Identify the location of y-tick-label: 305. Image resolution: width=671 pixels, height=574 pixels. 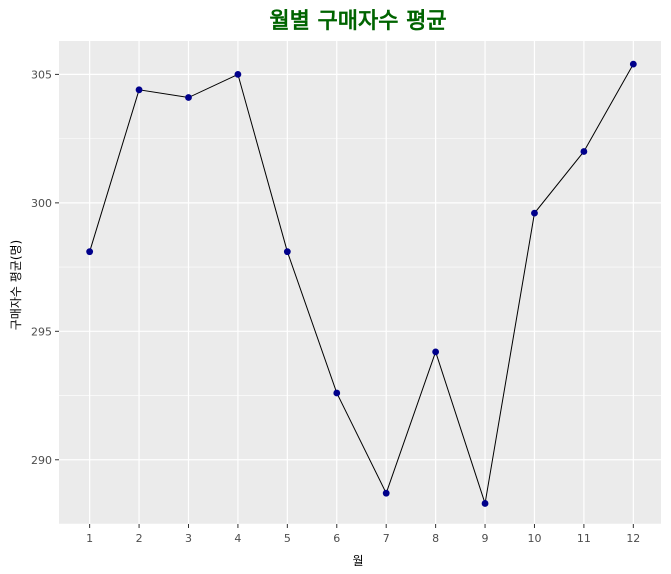
(41, 74).